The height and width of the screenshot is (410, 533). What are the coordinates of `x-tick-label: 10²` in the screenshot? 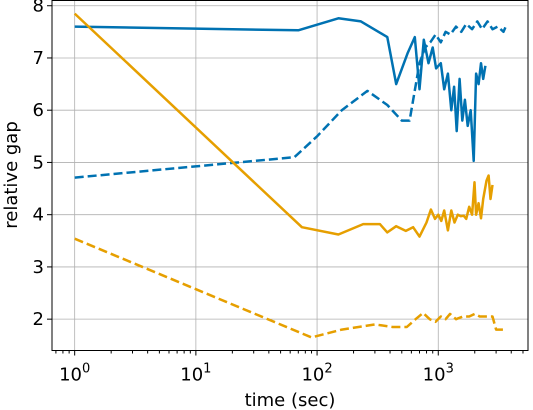 It's located at (316, 374).